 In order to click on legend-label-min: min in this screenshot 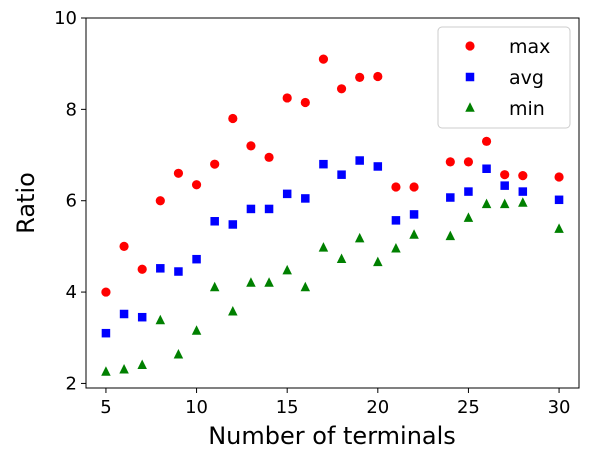, I will do `click(527, 109)`.